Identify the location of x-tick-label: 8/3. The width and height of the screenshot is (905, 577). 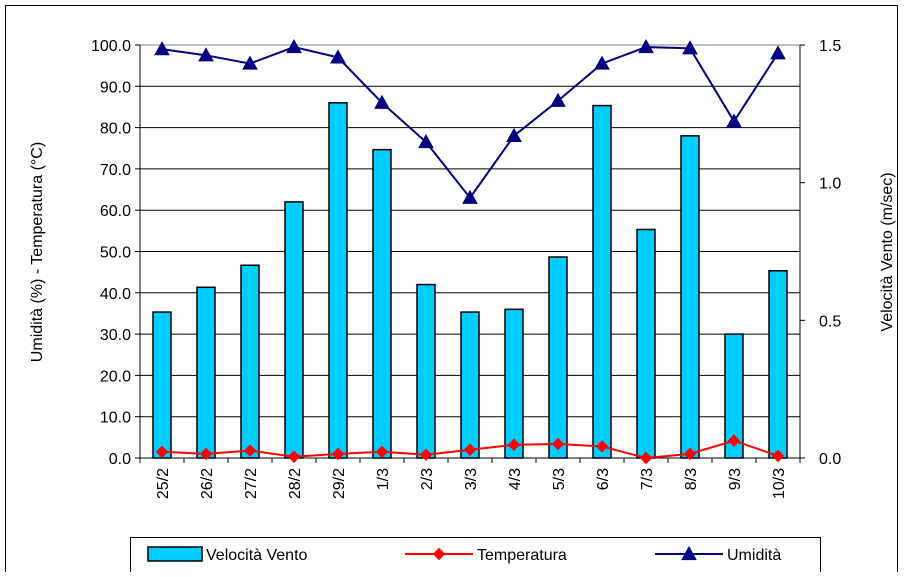
(691, 479).